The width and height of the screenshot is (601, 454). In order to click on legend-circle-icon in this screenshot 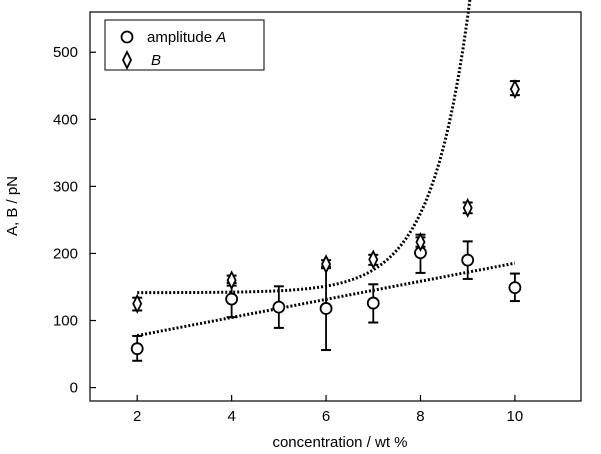, I will do `click(127, 37)`.